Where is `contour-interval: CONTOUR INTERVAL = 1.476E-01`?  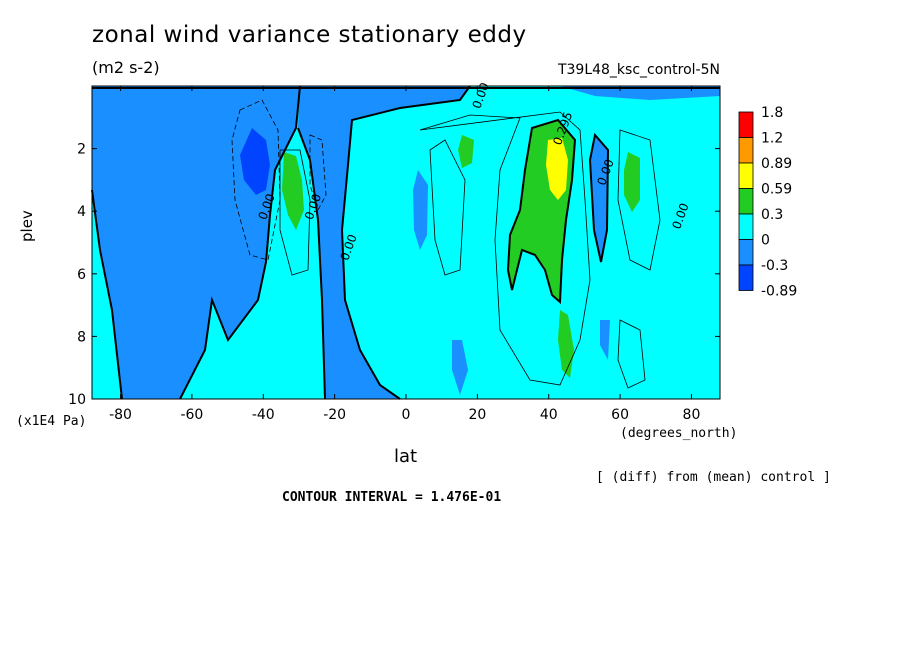 contour-interval: CONTOUR INTERVAL = 1.476E-01 is located at coordinates (392, 497).